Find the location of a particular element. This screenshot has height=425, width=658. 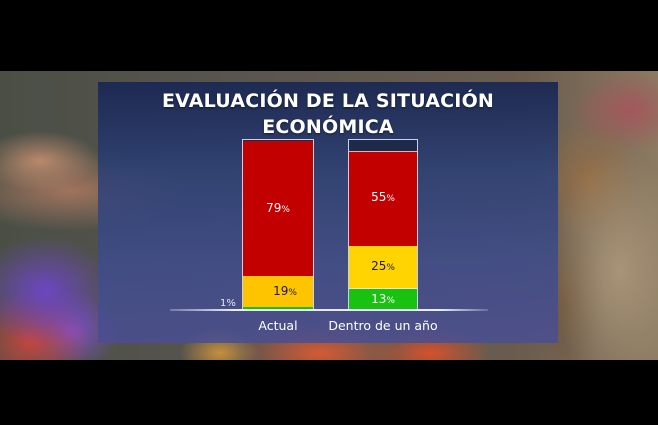

data-label-negative: 55% is located at coordinates (383, 197).